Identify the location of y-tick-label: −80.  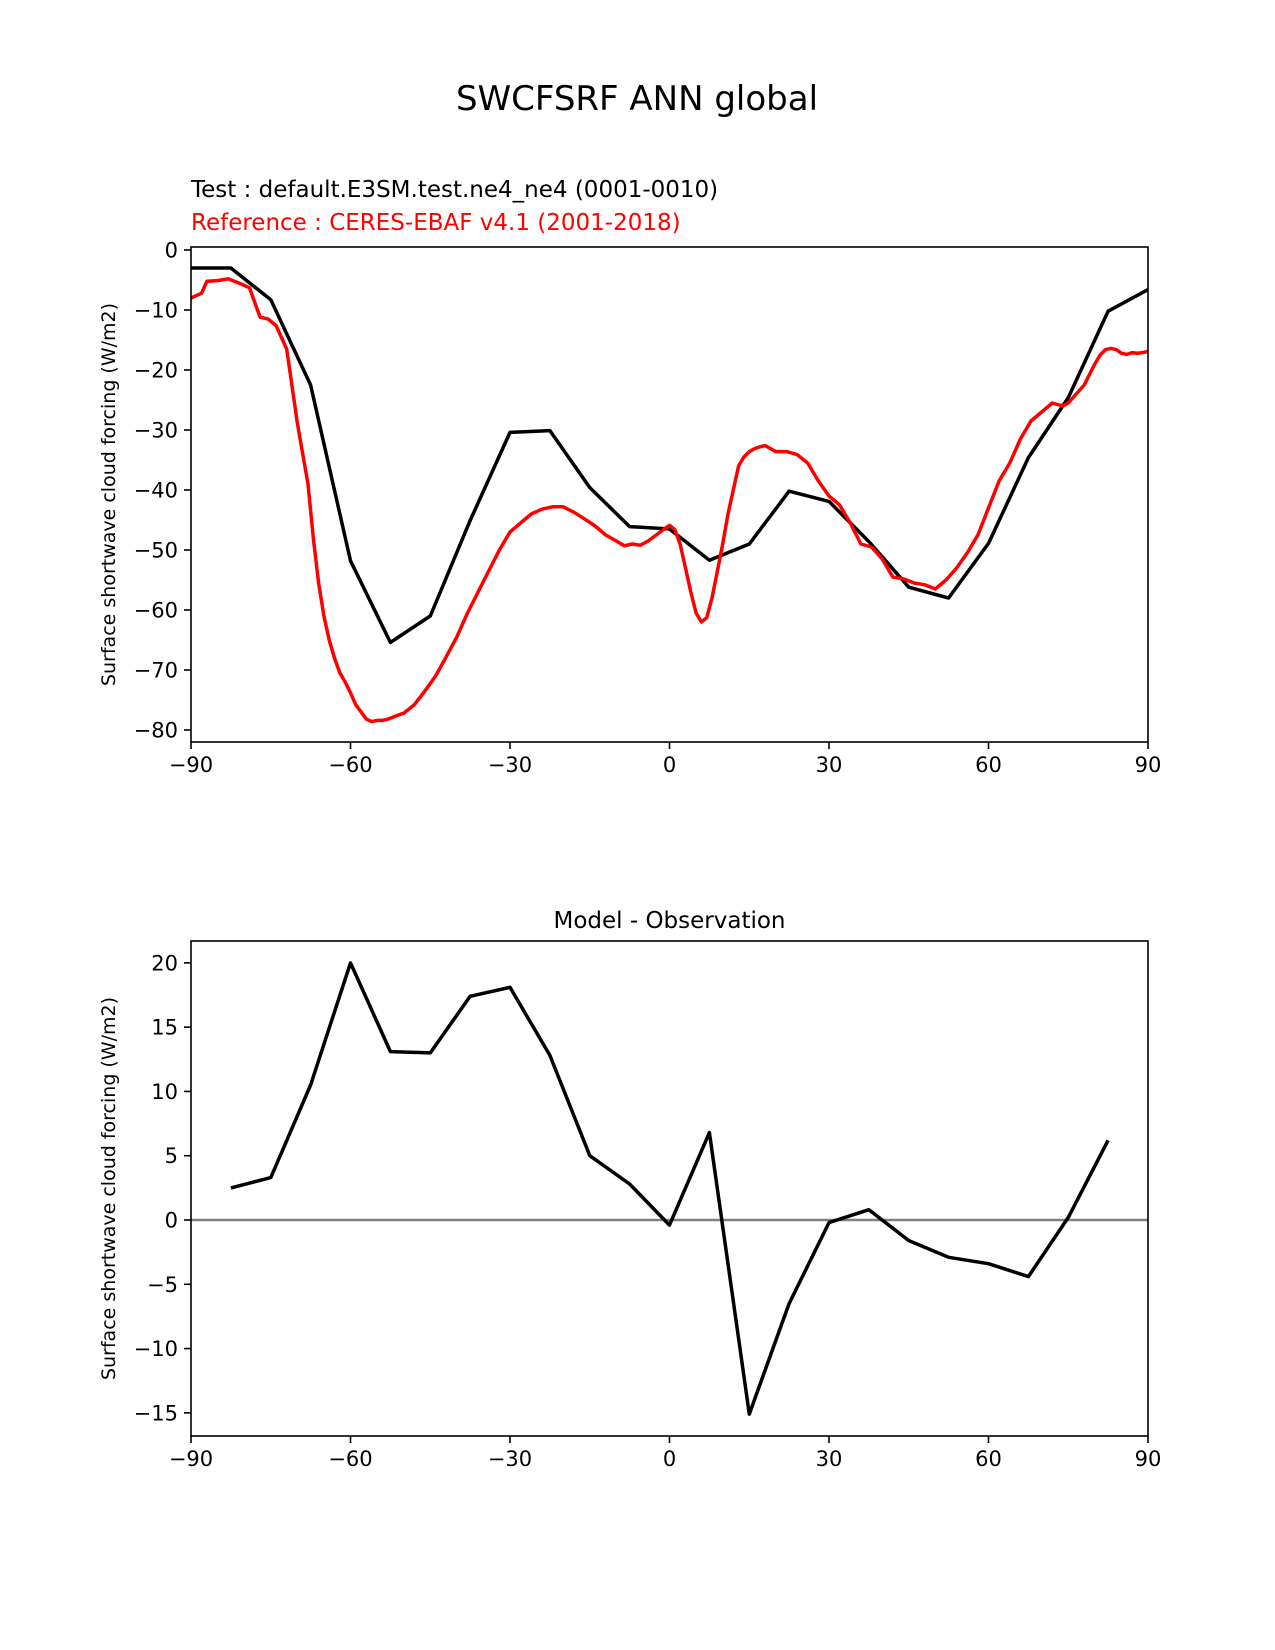
(156, 731).